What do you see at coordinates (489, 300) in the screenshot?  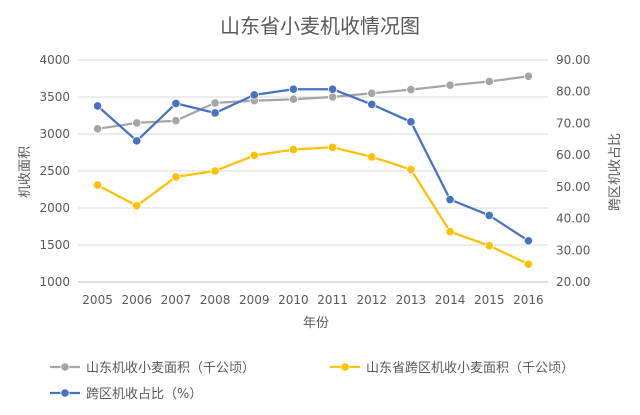 I see `x-tick-label: 2015` at bounding box center [489, 300].